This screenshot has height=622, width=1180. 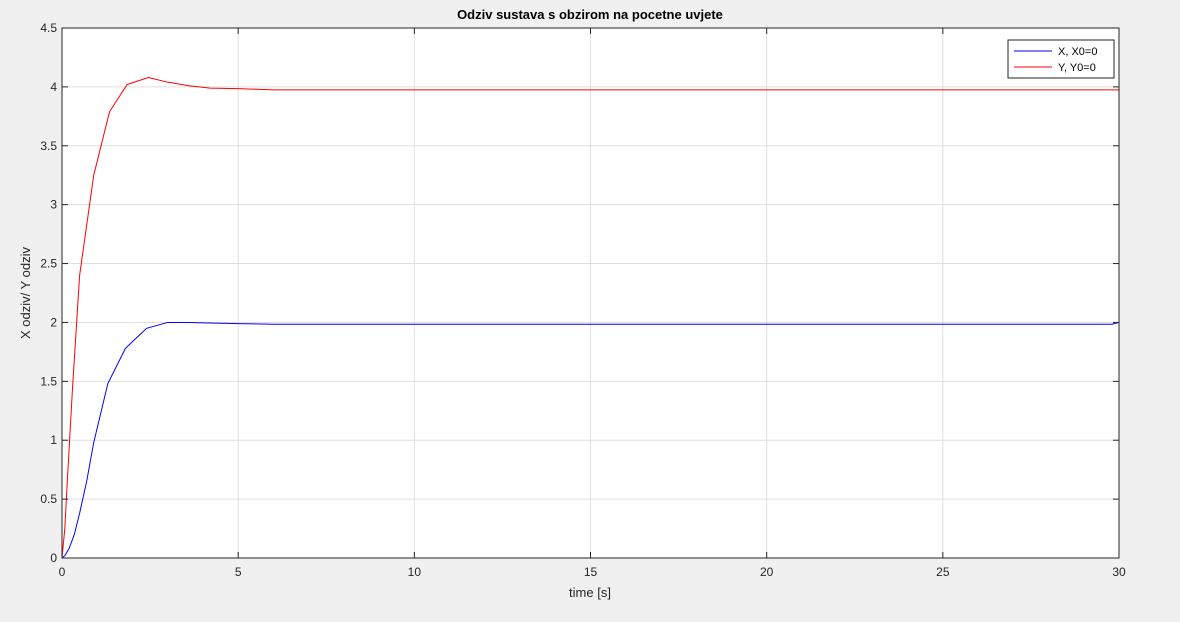 What do you see at coordinates (238, 572) in the screenshot?
I see `x-tick-label: 5` at bounding box center [238, 572].